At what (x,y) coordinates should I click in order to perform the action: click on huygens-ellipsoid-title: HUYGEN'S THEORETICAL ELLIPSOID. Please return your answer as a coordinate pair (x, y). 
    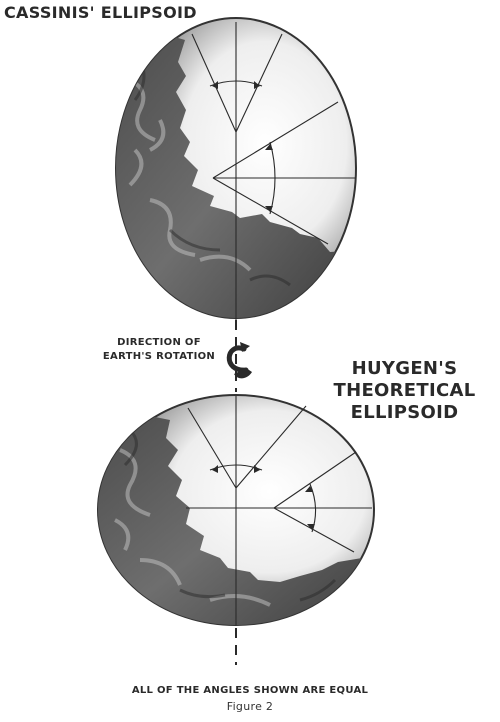
    Looking at the image, I should click on (404, 391).